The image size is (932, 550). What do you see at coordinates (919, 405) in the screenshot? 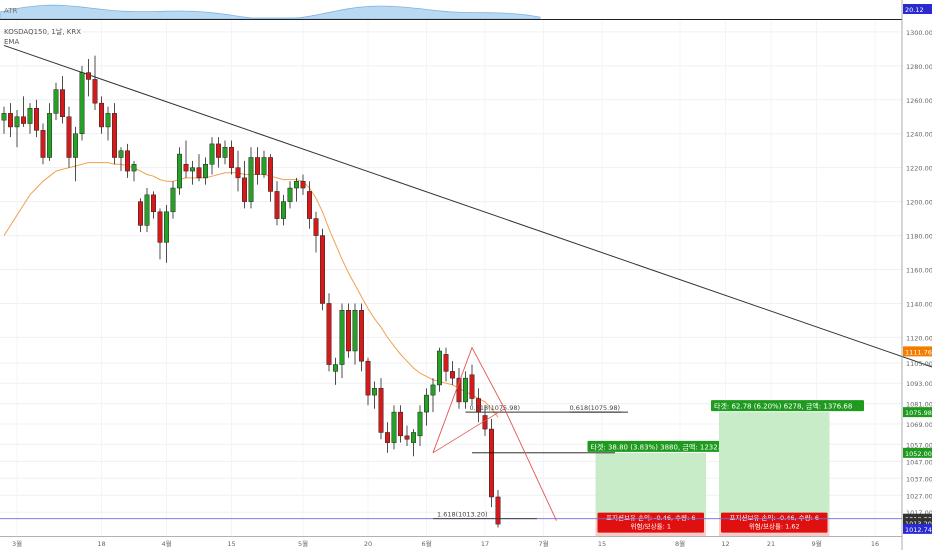
I see `price-tick-label: 1081.00` at bounding box center [919, 405].